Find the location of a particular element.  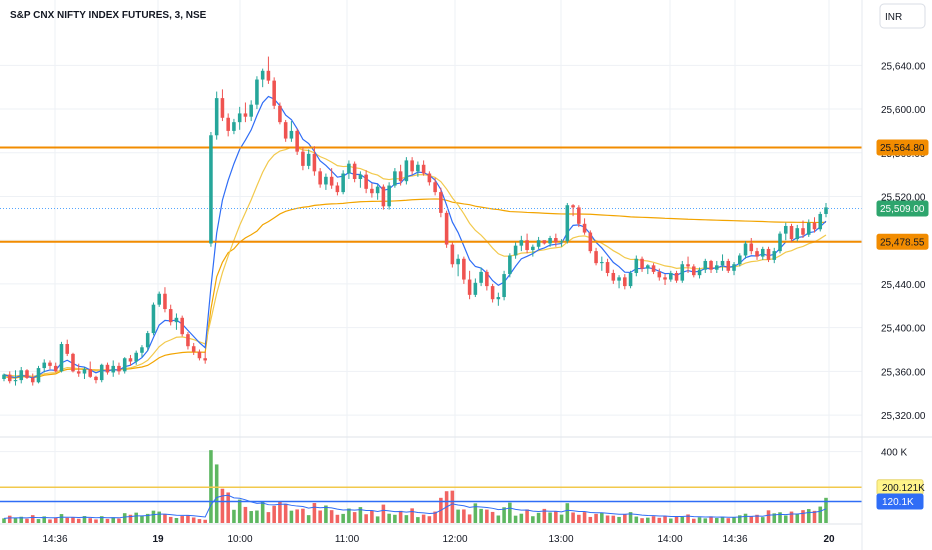

currency-label: INR is located at coordinates (893, 17).